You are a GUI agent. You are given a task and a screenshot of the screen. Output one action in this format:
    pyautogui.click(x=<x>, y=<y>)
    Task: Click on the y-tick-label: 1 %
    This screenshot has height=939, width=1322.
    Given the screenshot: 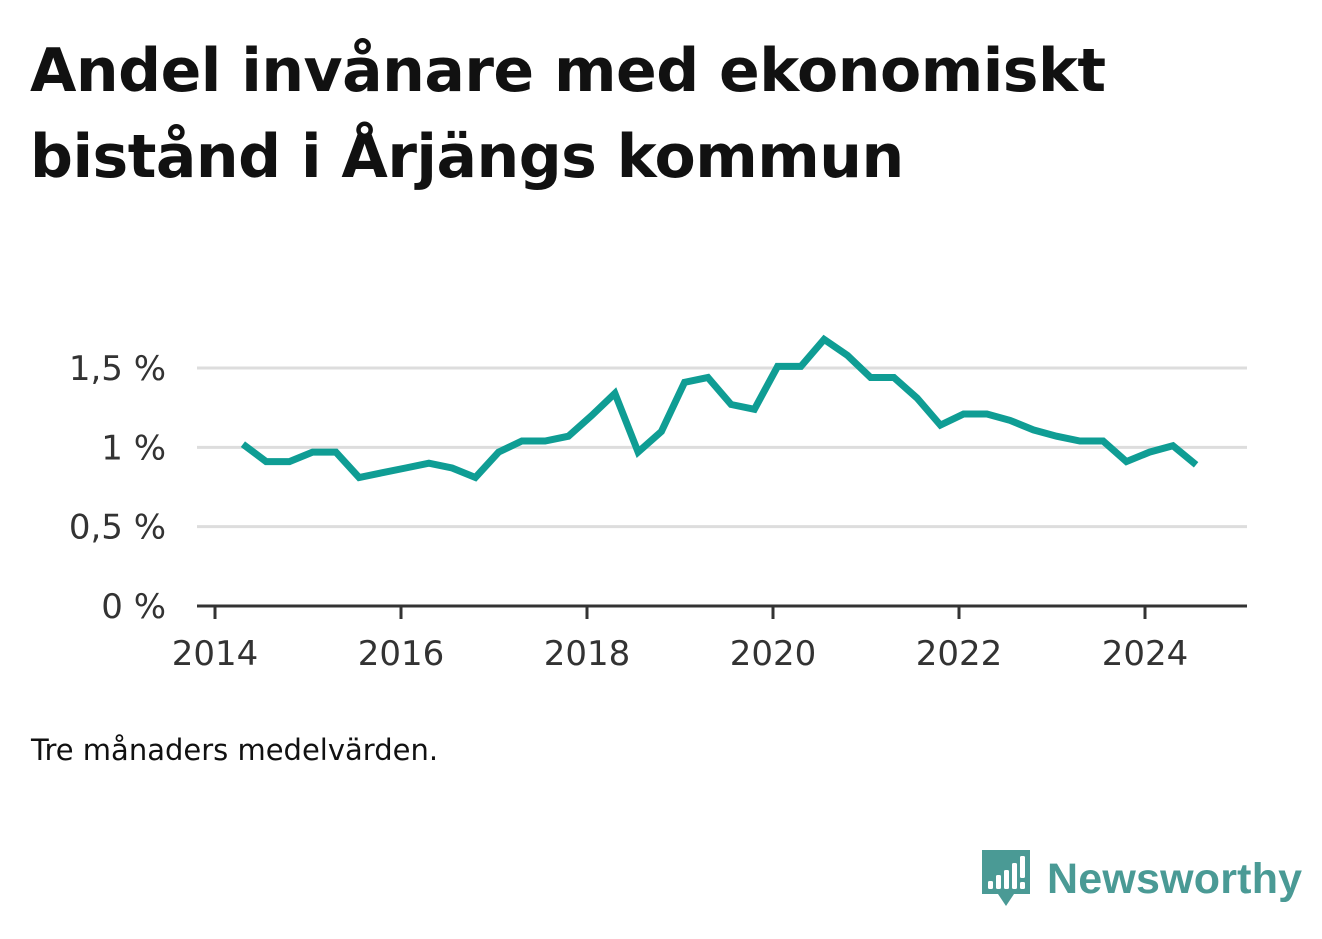 What is the action you would take?
    pyautogui.click(x=133, y=448)
    